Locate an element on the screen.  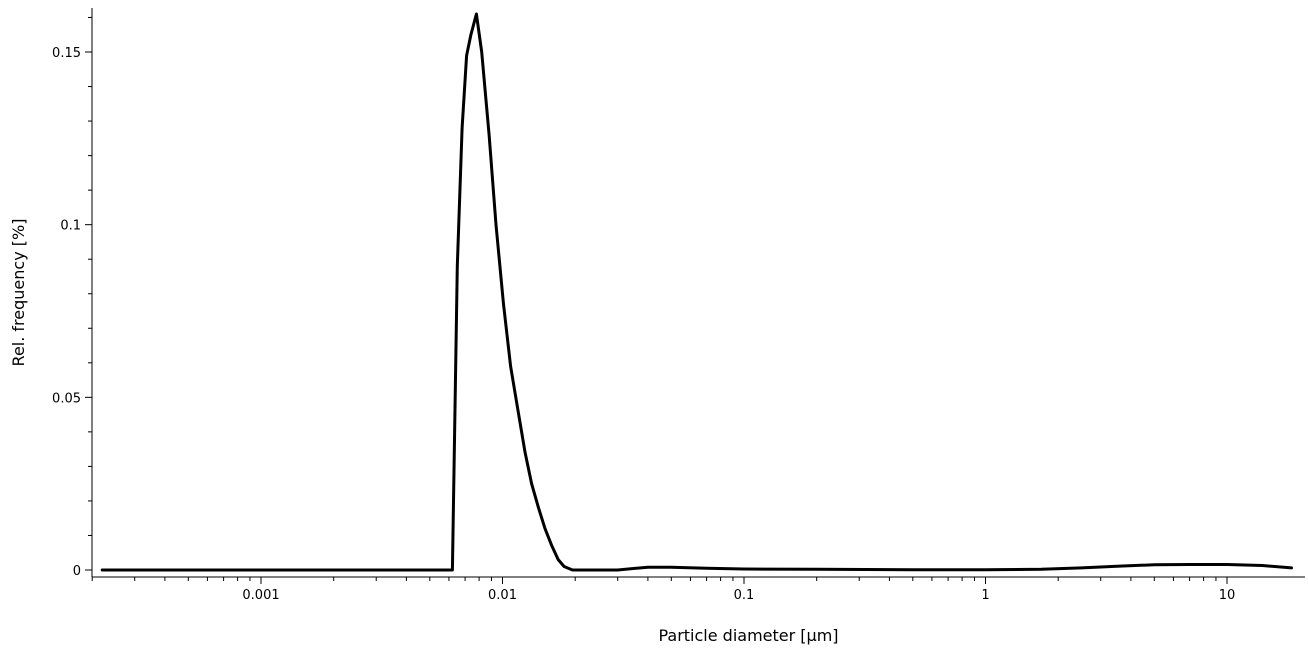
y-tick-label: 0.15 is located at coordinates (66, 53).